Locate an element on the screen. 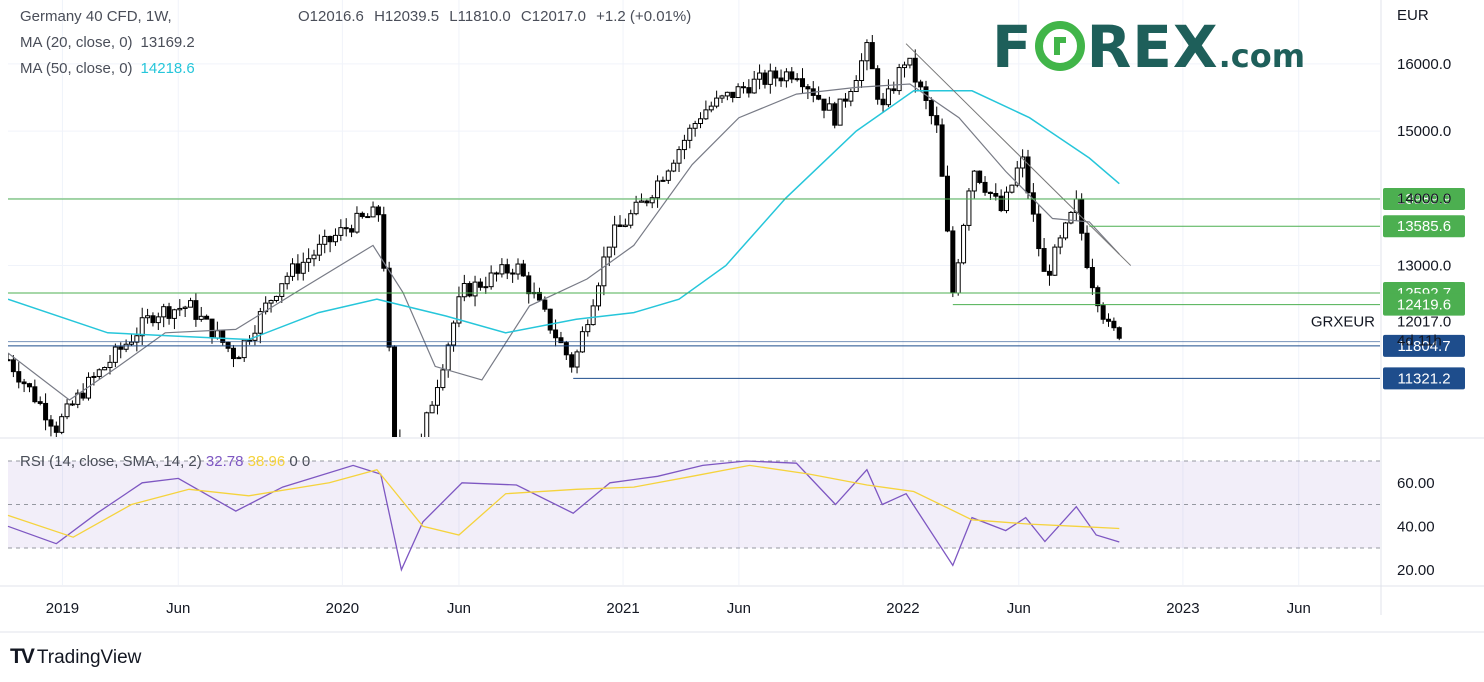 The width and height of the screenshot is (1484, 682). level-price-label: 13989.9 is located at coordinates (1424, 199).